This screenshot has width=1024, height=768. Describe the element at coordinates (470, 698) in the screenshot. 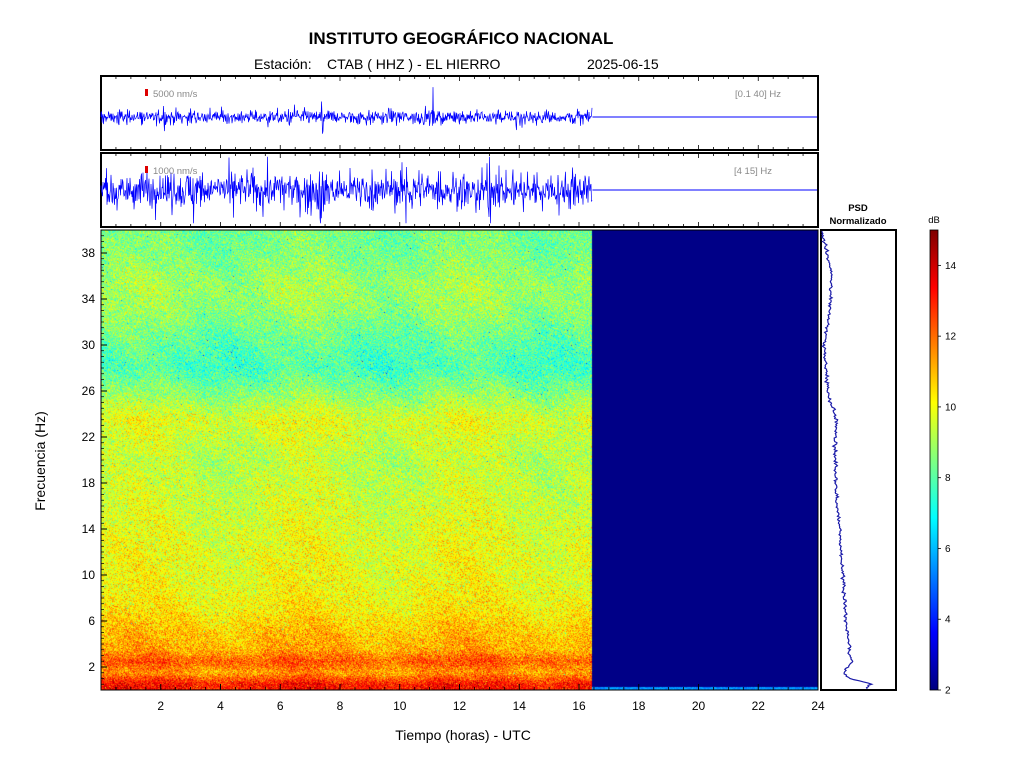

I see `x-axis: 2 4 6 8 10 12 14 16 18 20 22 24` at that location.